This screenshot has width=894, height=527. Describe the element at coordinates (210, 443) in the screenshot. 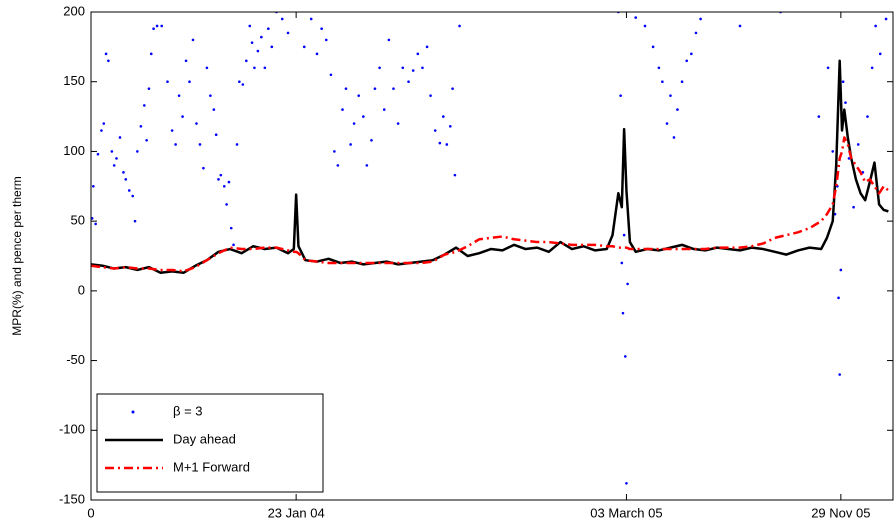

I see `legend-box` at that location.